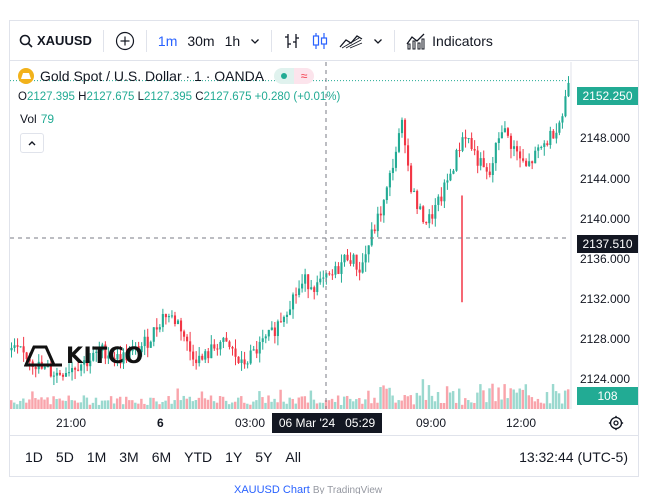 The width and height of the screenshot is (650, 494). Describe the element at coordinates (293, 456) in the screenshot. I see `range-all: All` at that location.